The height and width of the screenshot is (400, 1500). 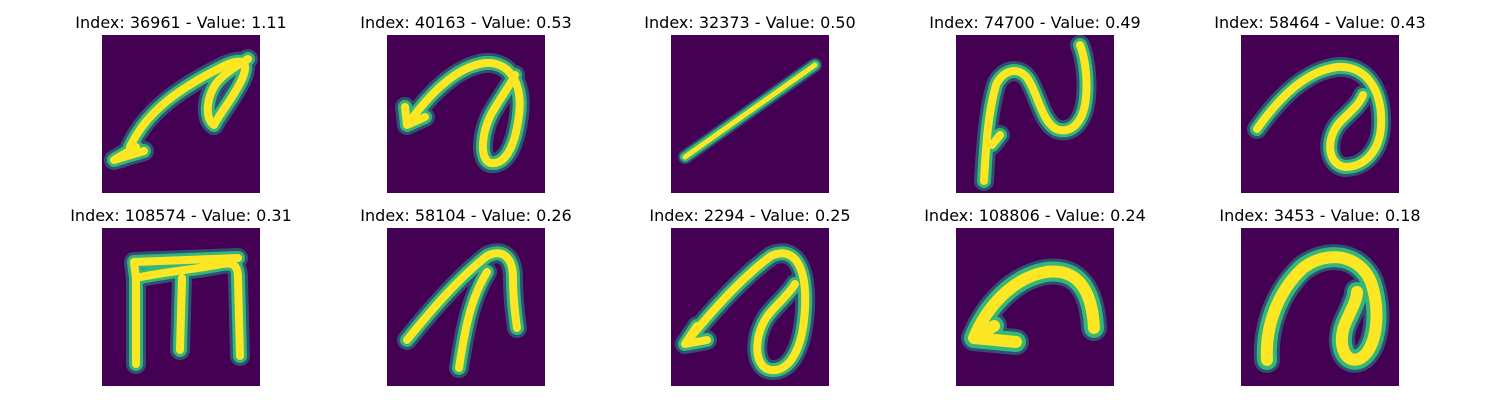 I want to click on image-title: Index: 108574 - Value: 0.31, so click(x=181, y=215).